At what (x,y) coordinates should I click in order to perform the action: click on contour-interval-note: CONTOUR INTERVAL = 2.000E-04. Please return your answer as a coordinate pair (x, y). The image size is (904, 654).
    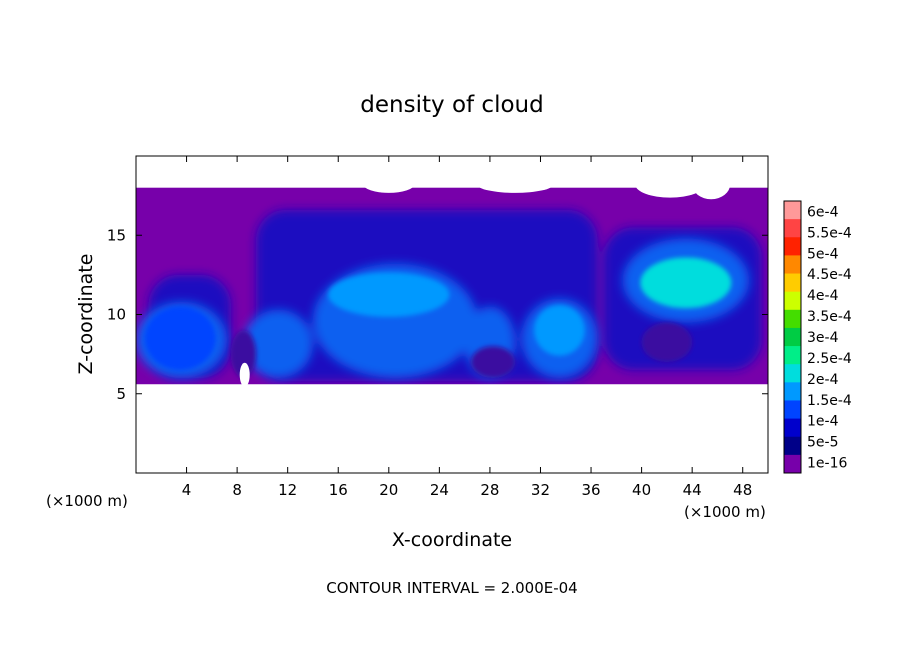
    Looking at the image, I should click on (451, 588).